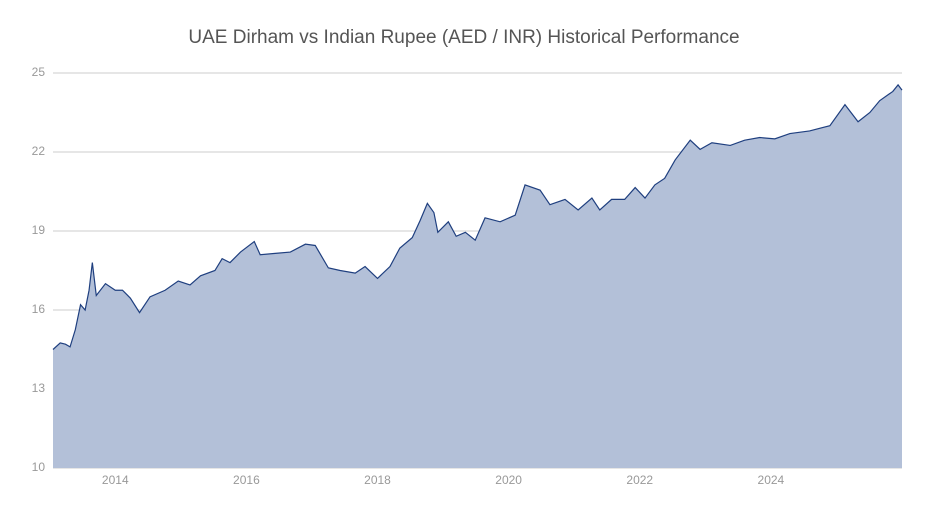  What do you see at coordinates (771, 480) in the screenshot?
I see `x-tick-label: 2024` at bounding box center [771, 480].